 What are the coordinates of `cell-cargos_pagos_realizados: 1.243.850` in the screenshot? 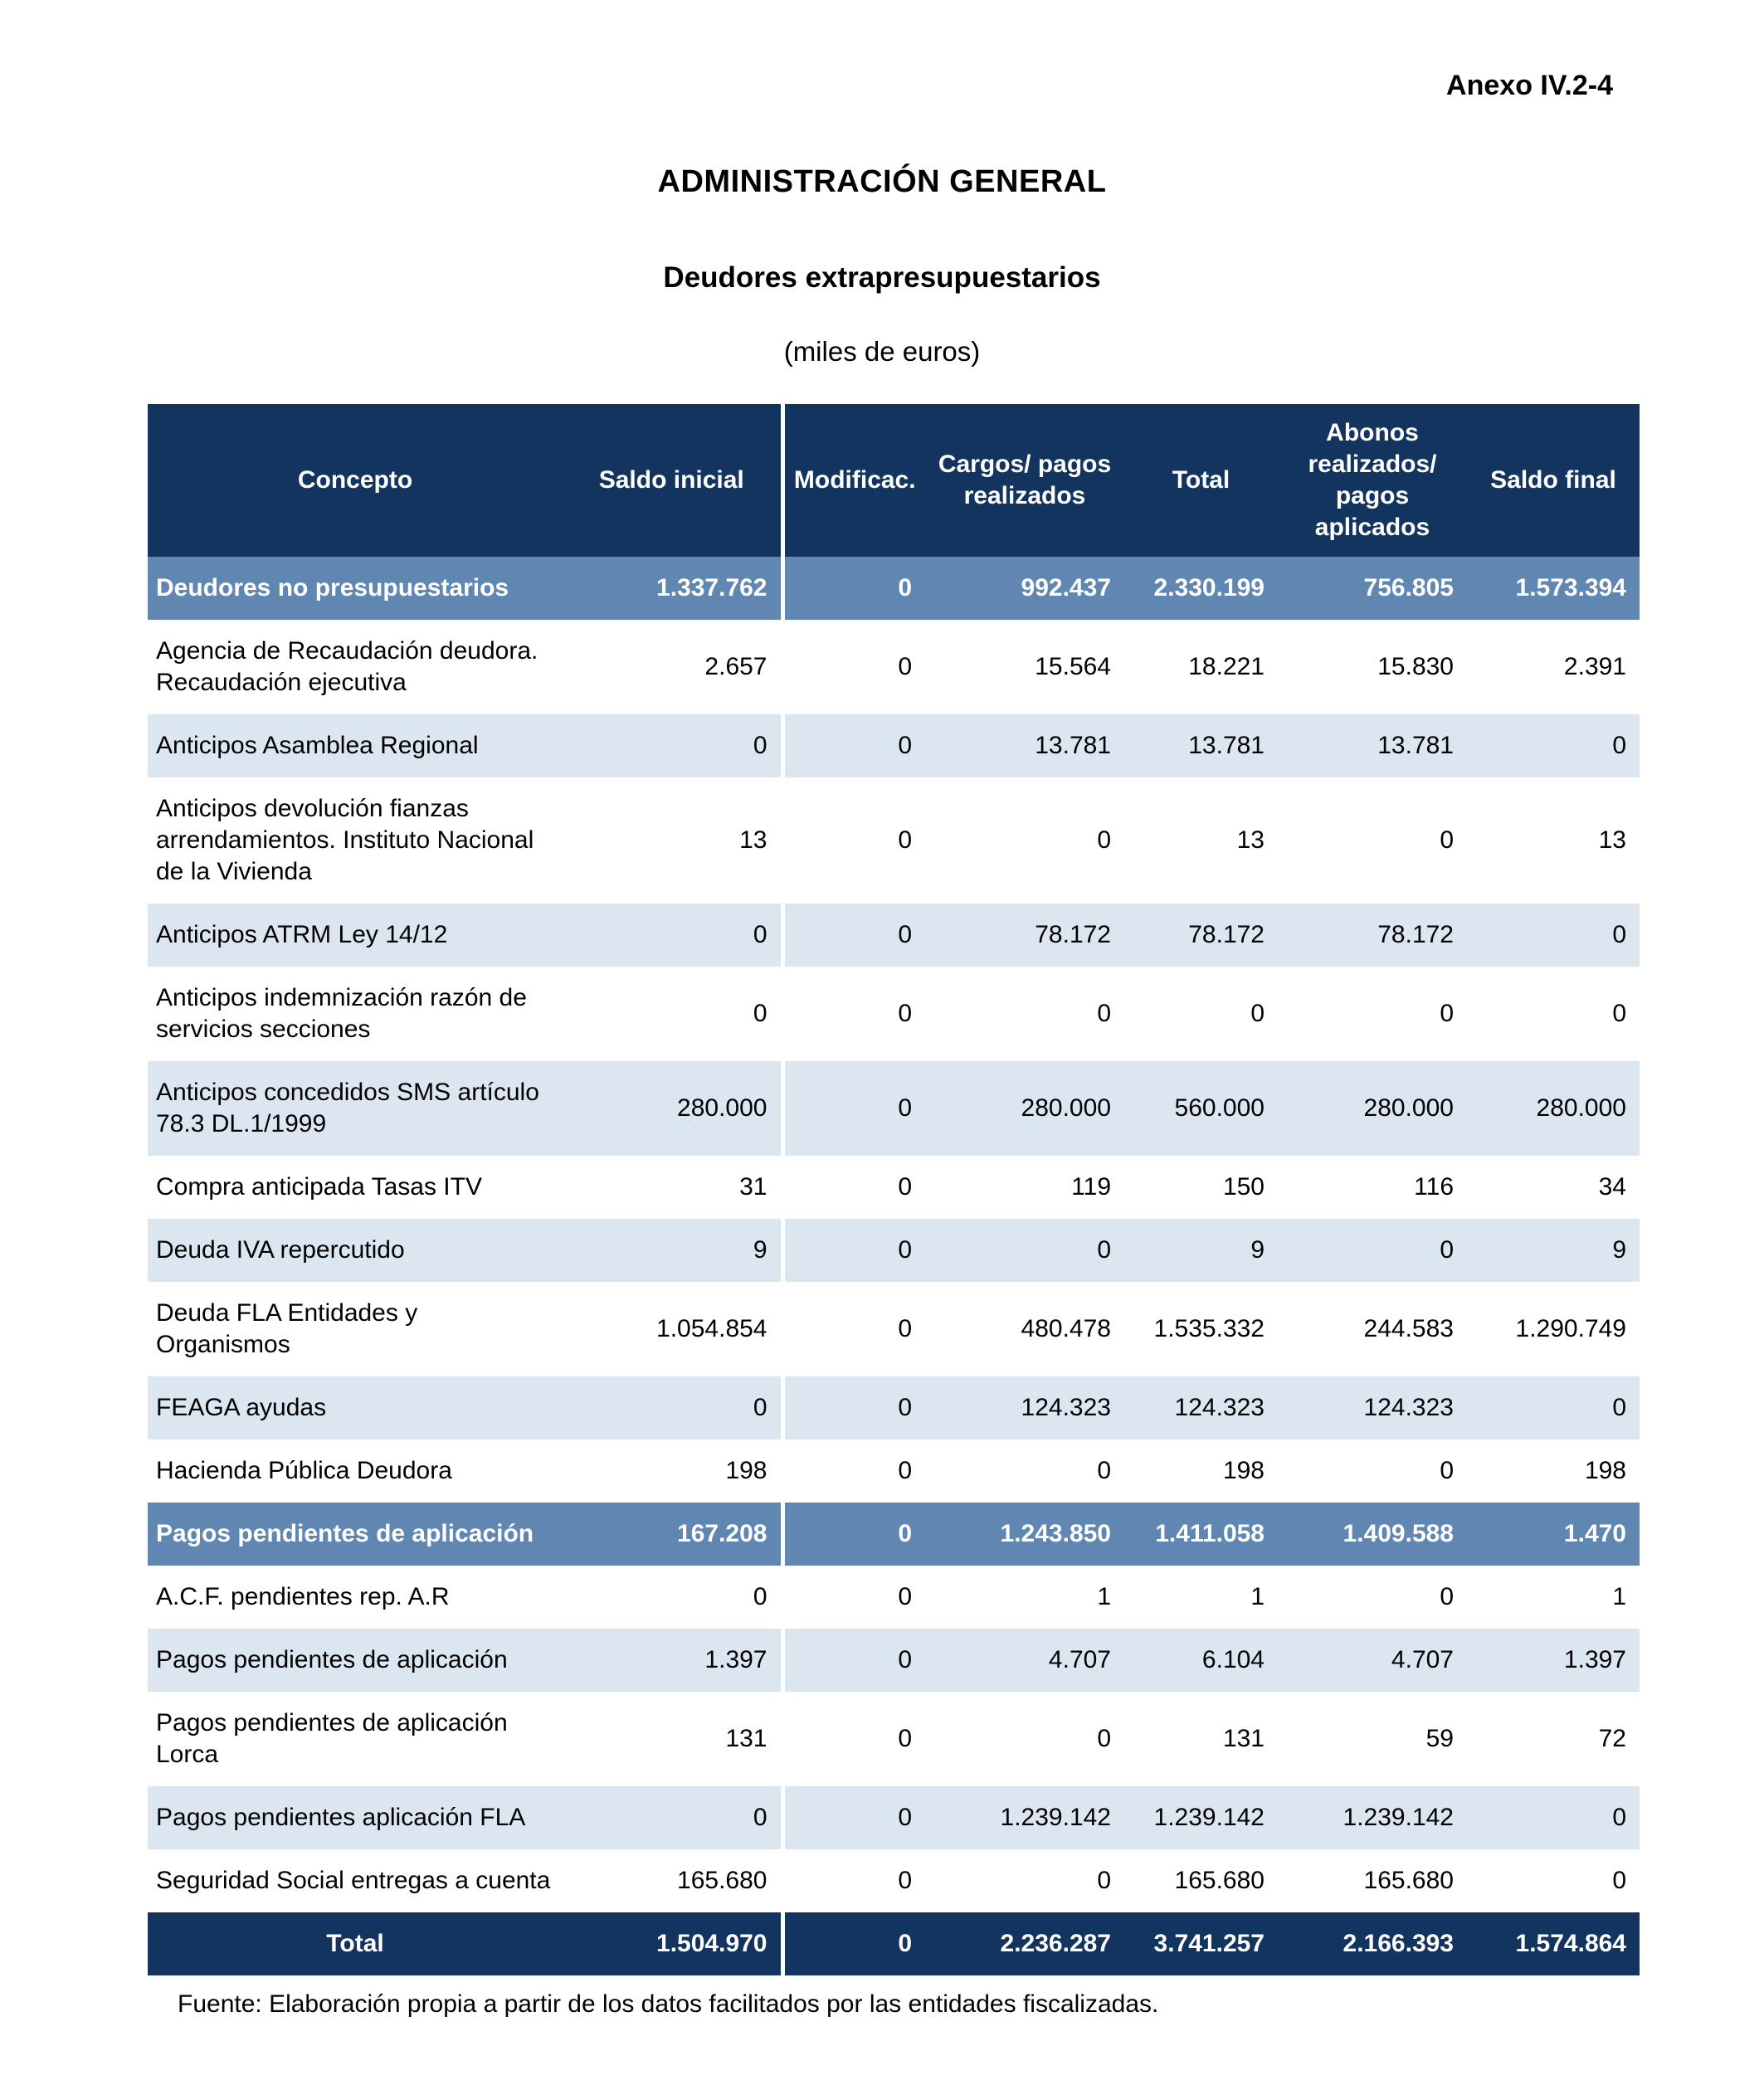 It's located at (1055, 1533).